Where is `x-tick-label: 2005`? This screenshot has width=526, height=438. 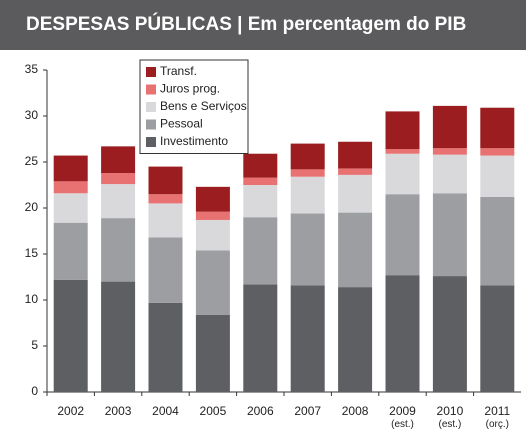 x-tick-label: 2005 is located at coordinates (213, 411).